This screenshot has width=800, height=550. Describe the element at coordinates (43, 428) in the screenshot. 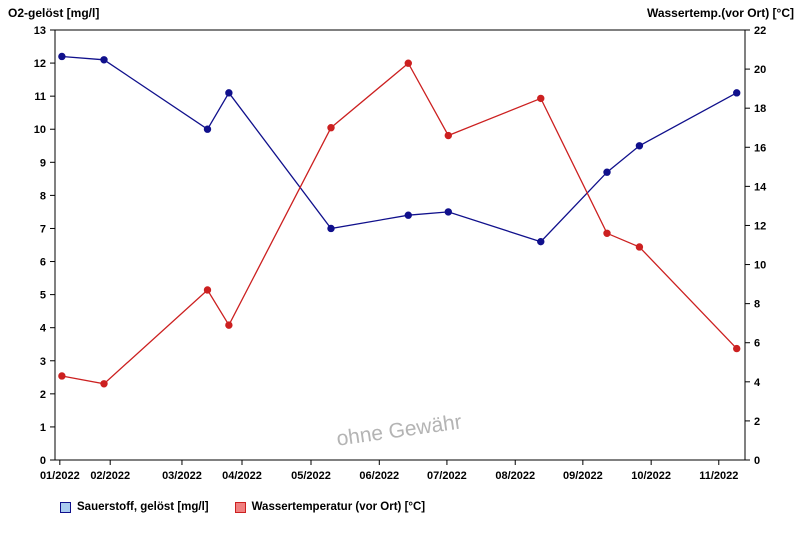

I see `svg-text: 1` at that location.